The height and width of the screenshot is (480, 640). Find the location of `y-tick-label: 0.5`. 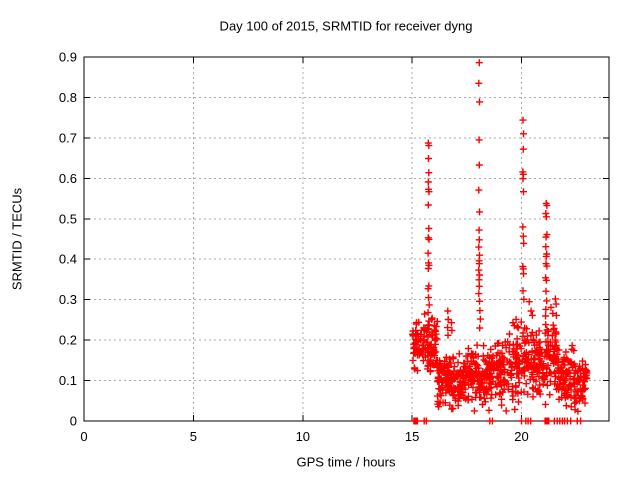

y-tick-label: 0.5 is located at coordinates (68, 218).